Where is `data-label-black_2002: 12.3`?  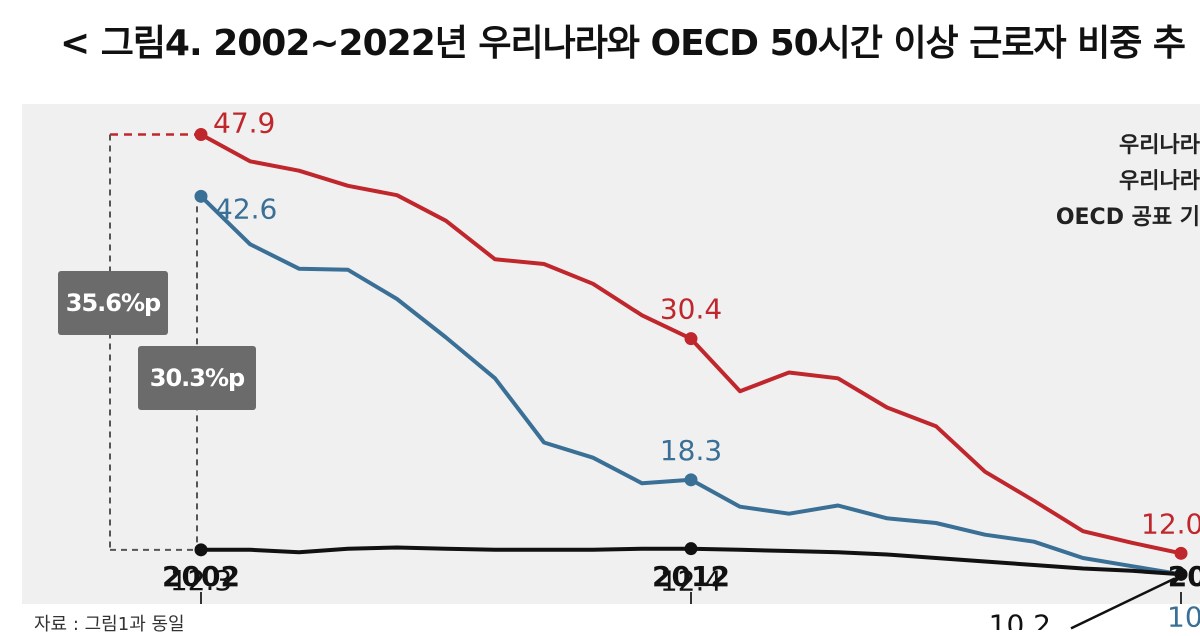 data-label-black_2002: 12.3 is located at coordinates (201, 580).